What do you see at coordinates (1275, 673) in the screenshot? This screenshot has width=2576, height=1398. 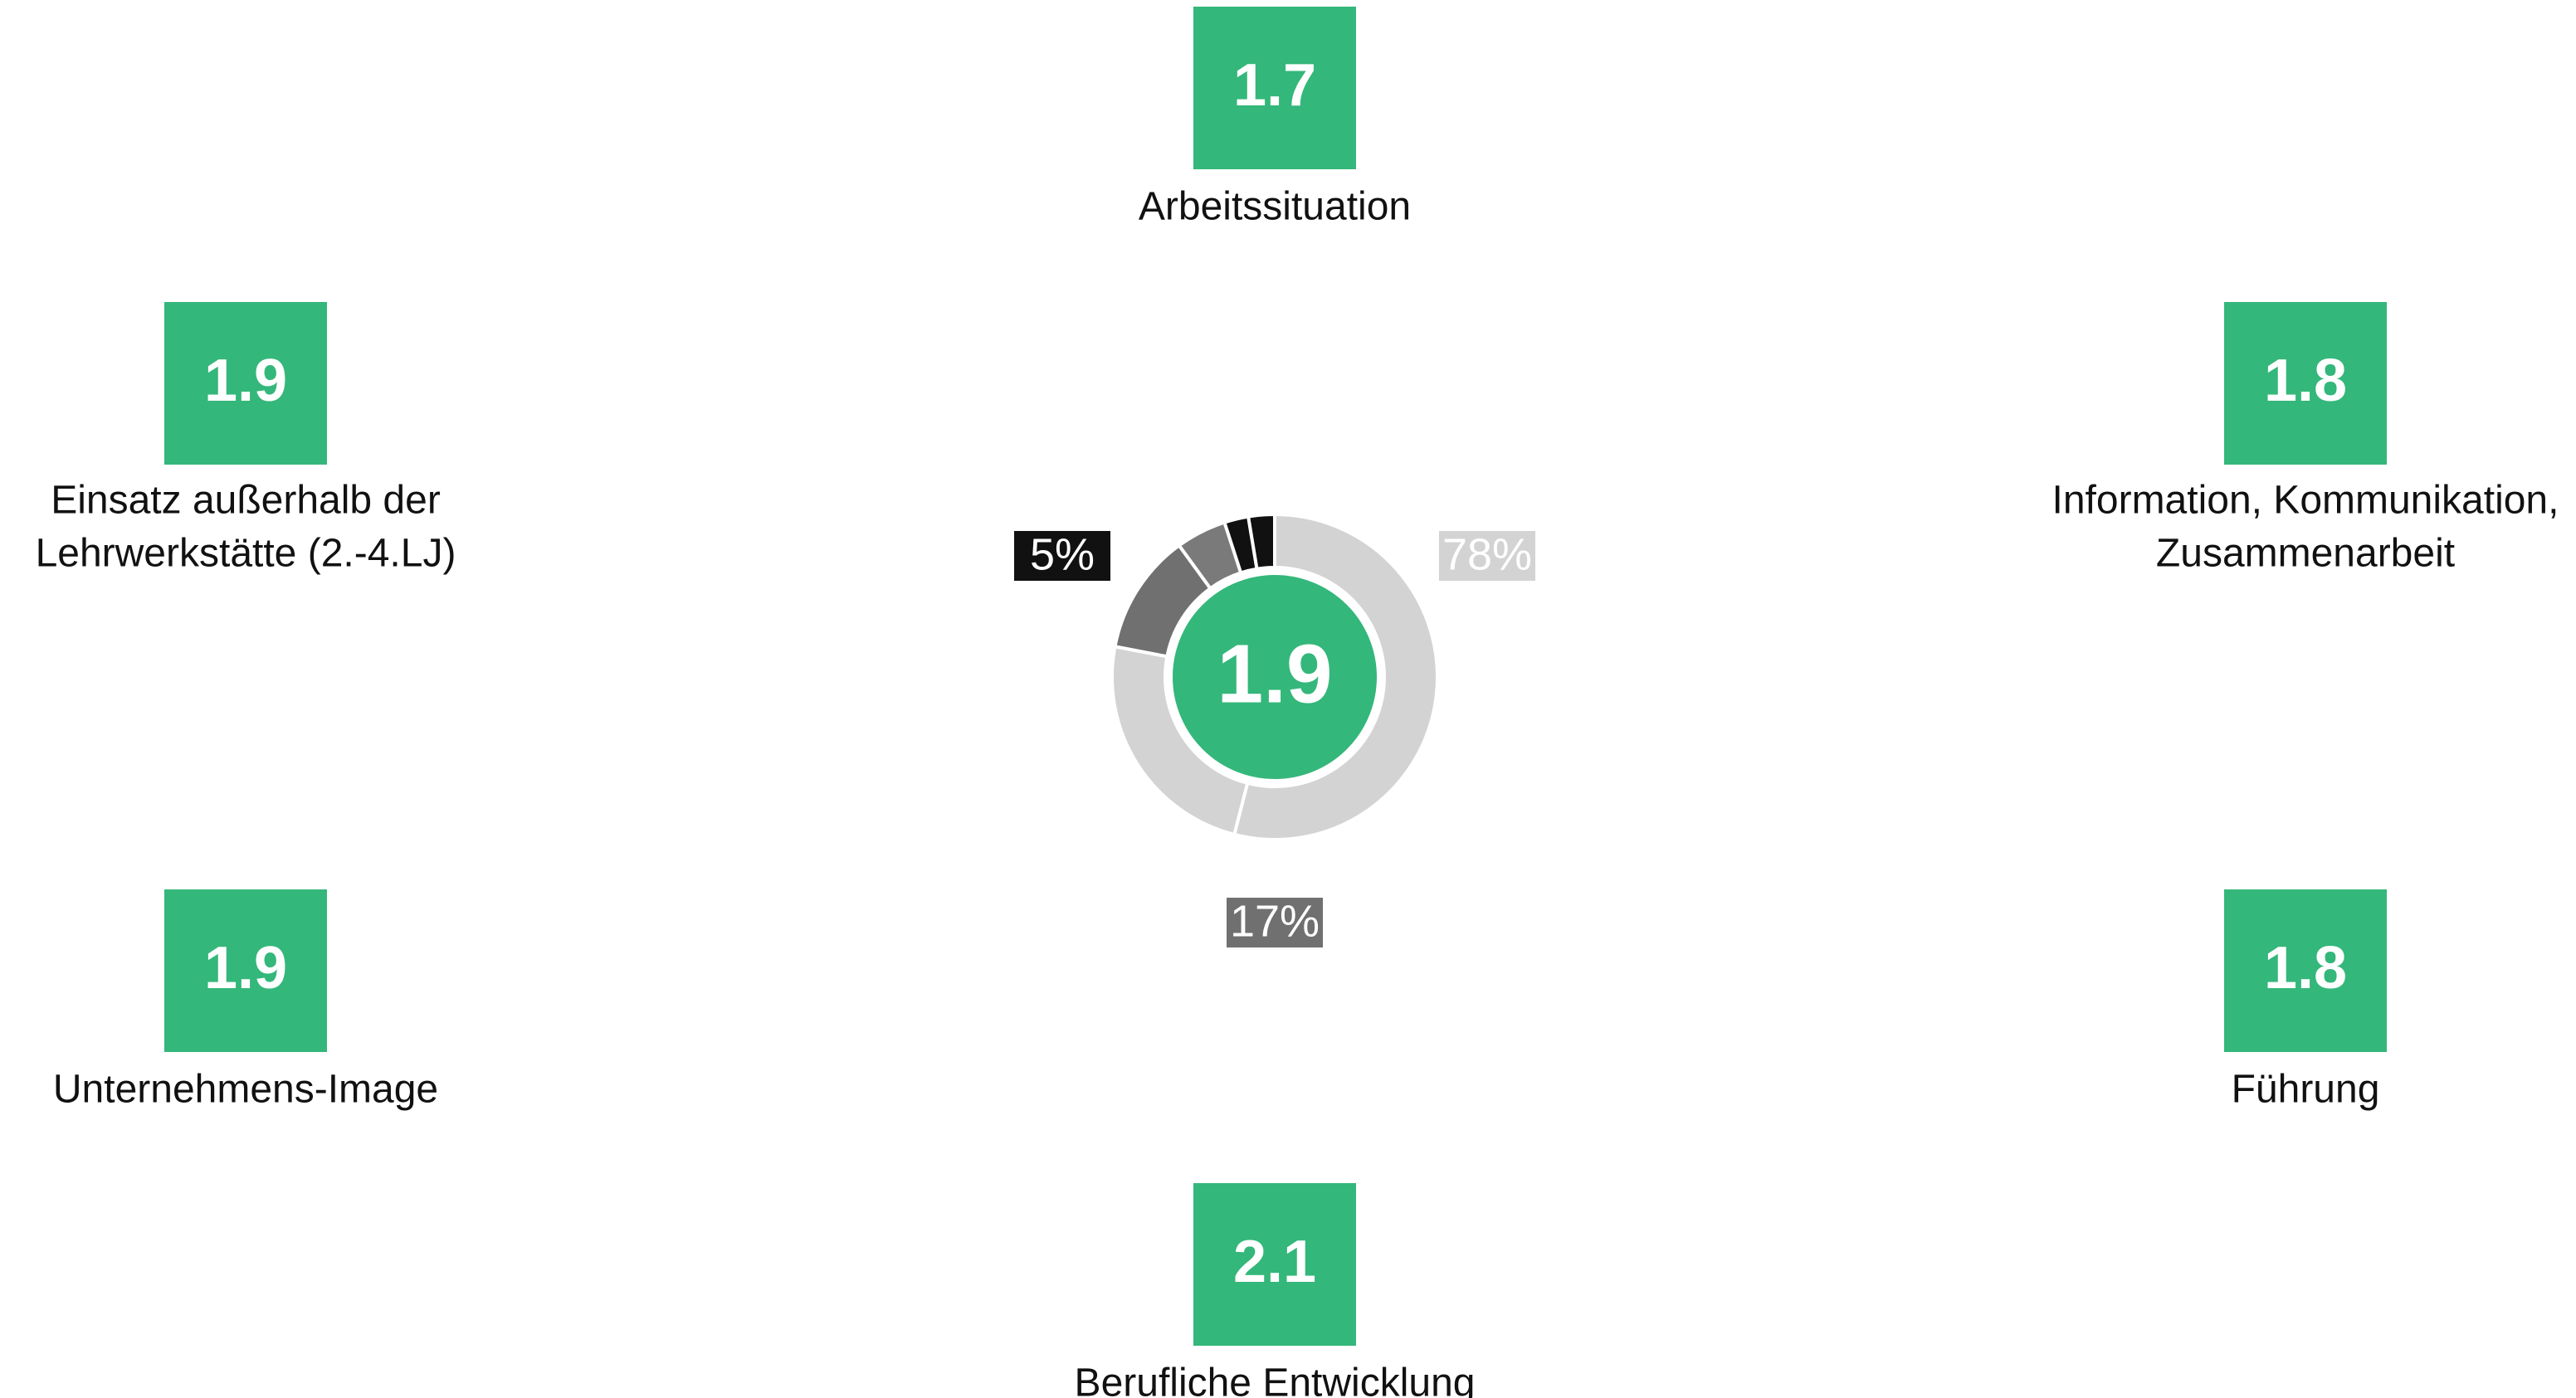 I see `center-value: 1.9` at bounding box center [1275, 673].